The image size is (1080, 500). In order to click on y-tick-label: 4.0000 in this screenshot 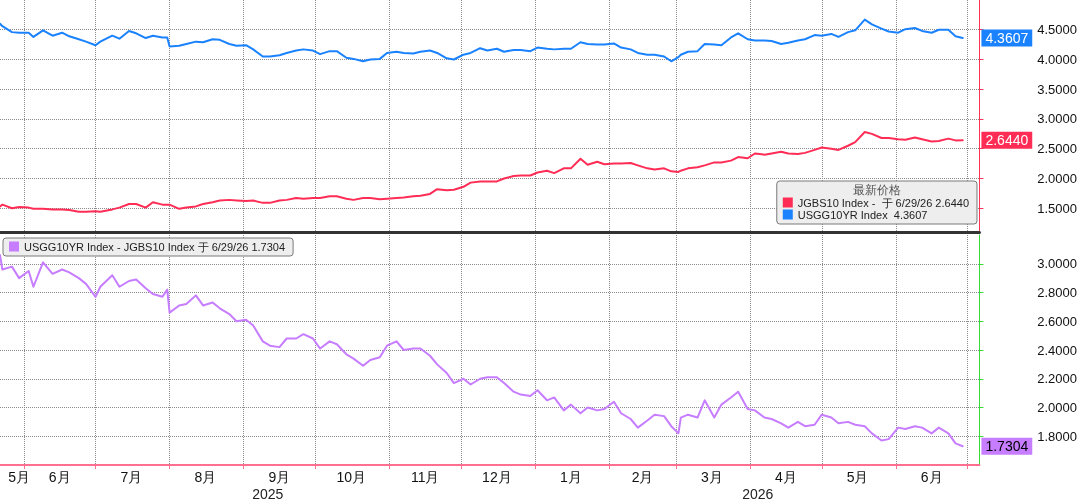, I will do `click(1057, 59)`.